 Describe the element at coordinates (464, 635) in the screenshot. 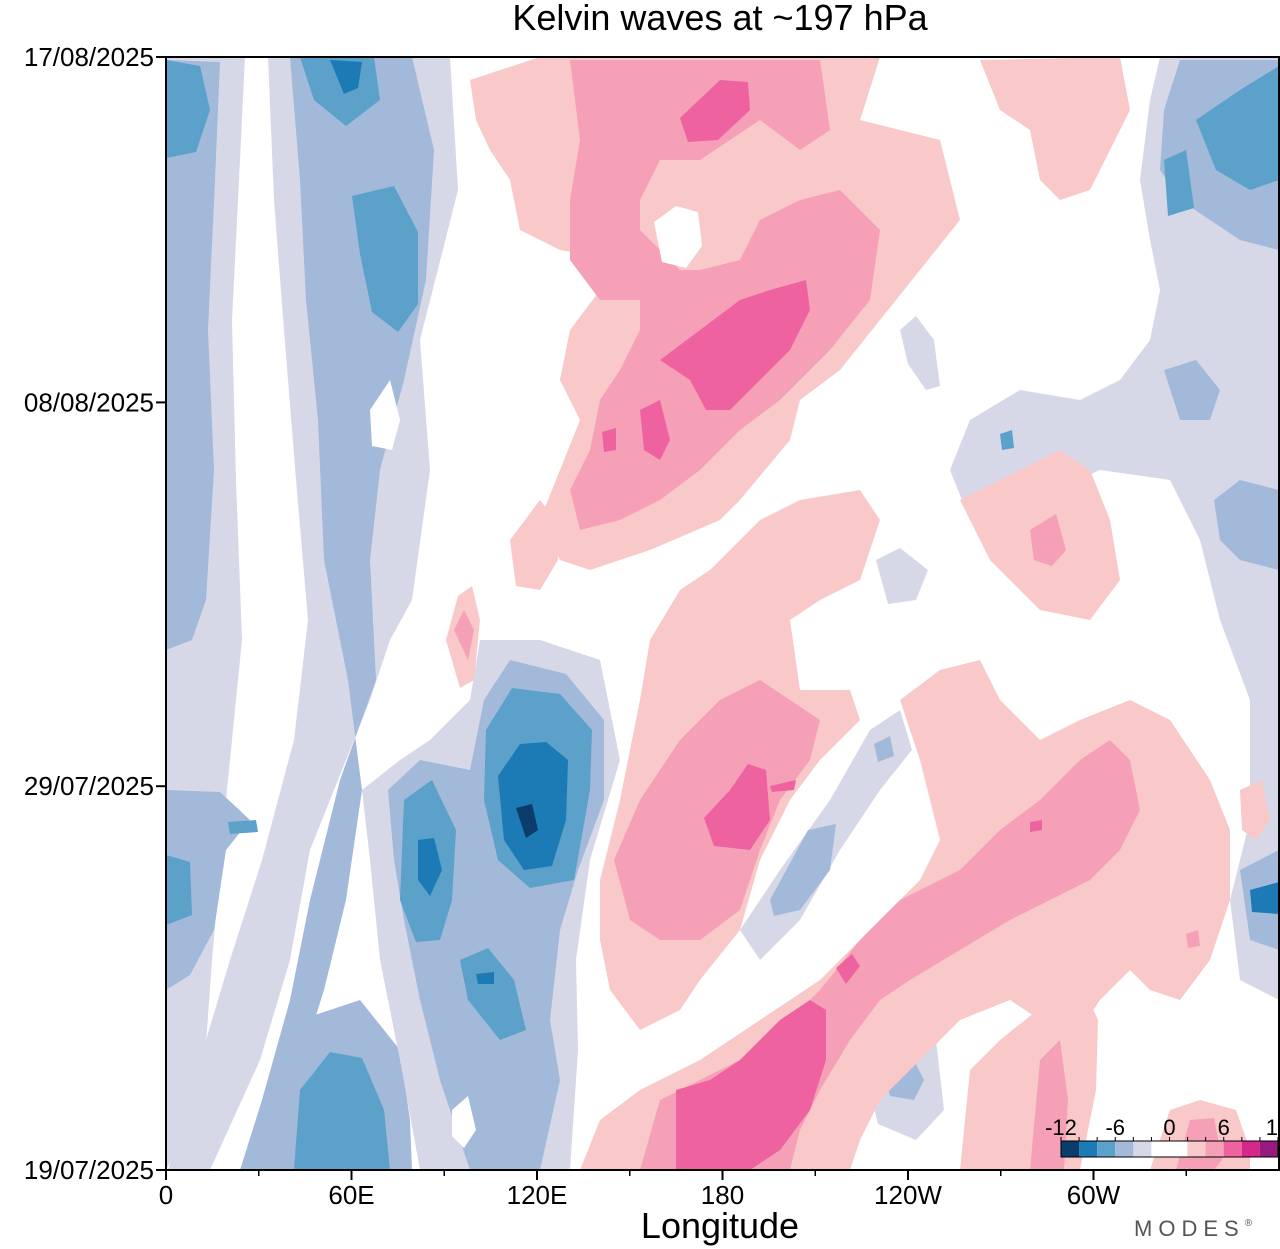

I see `contour-pos-patch-95E` at that location.